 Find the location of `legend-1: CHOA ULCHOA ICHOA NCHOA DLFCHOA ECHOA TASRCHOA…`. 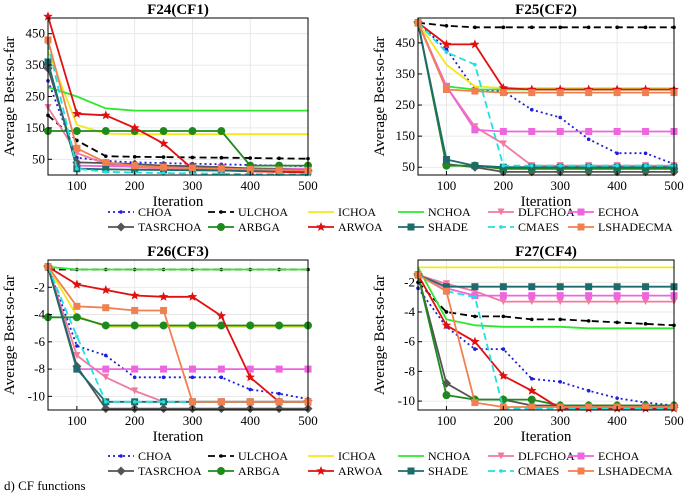

legend-1: CHOA ULCHOA ICHOA NCHOA DLFCHOA ECHOA TASRCHOA… is located at coordinates (390, 219).